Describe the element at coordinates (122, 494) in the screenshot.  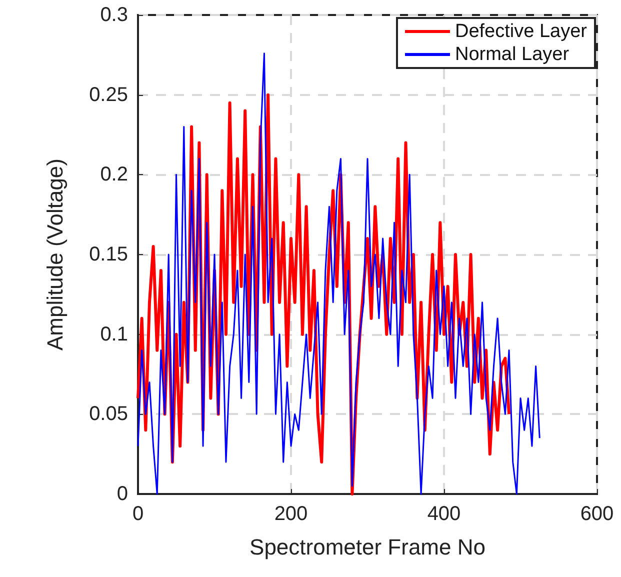
I see `y-tick-label: 0` at that location.